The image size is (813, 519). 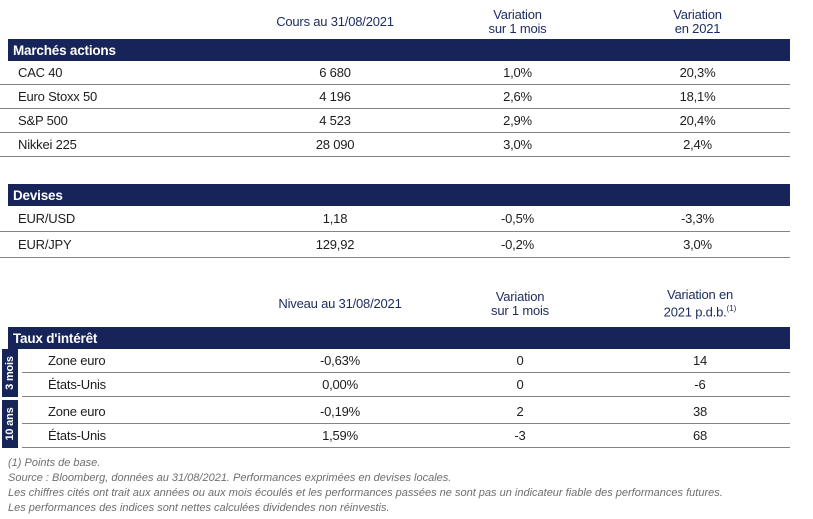 I want to click on footnote-reference: (1), so click(x=731, y=309).